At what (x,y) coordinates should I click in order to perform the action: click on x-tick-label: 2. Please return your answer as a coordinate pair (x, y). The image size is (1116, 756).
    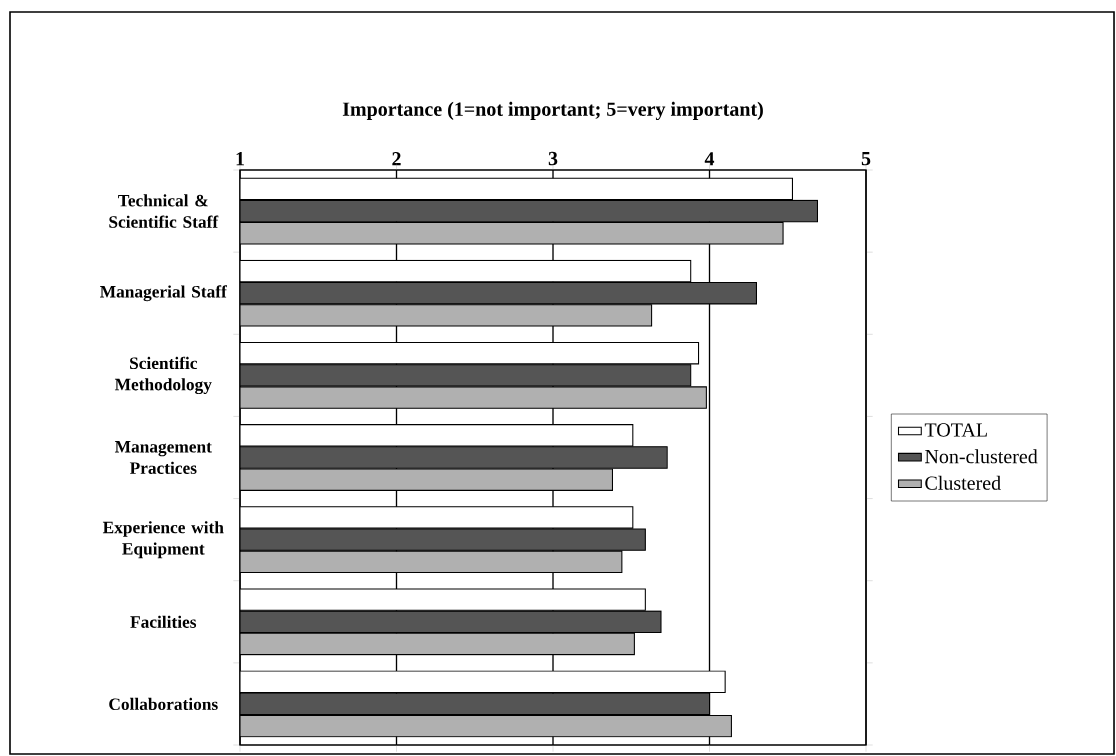
    Looking at the image, I should click on (396, 159).